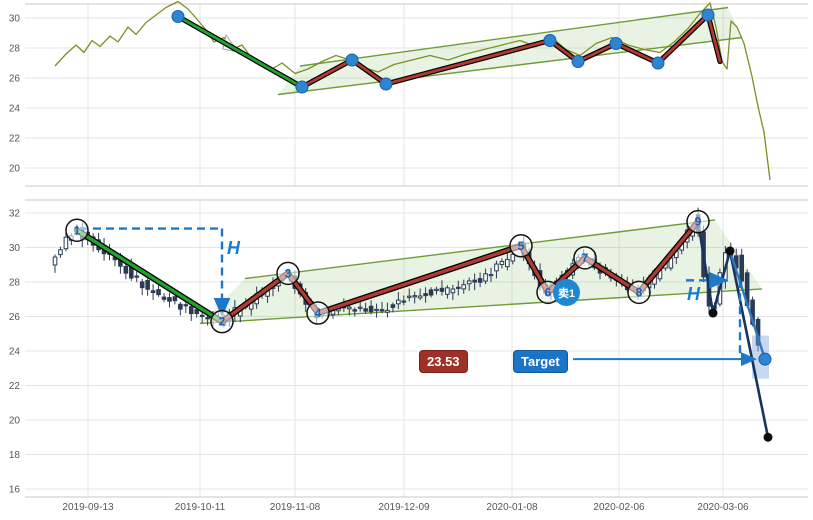 The image size is (813, 520). I want to click on pivot-number: 7, so click(585, 258).